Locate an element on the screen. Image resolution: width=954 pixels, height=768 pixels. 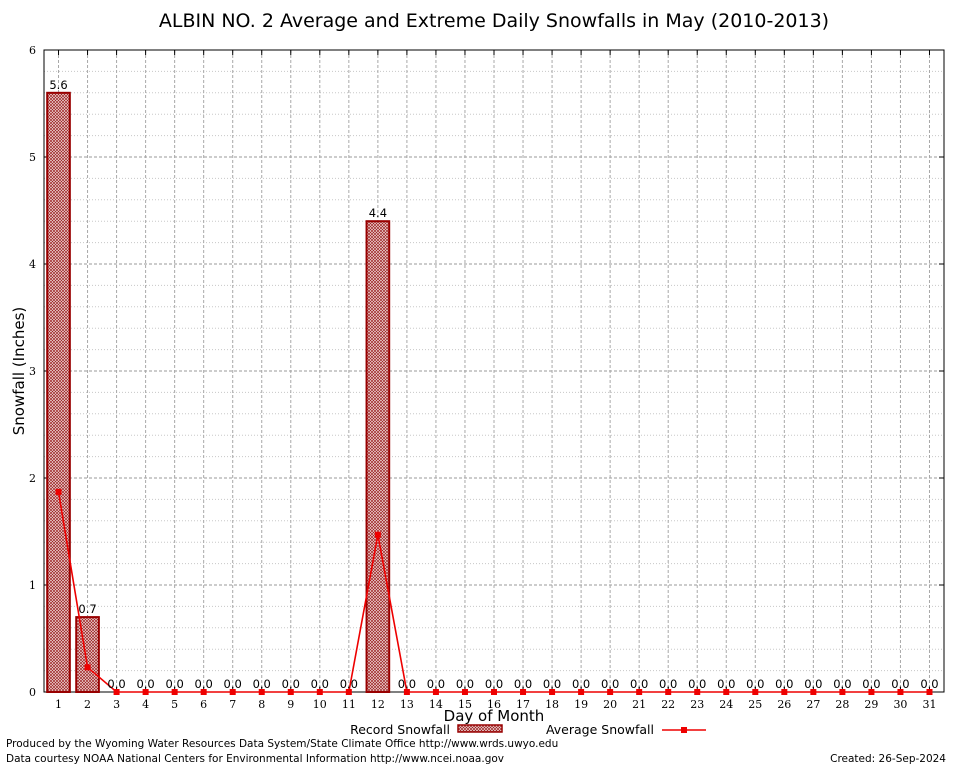
x-axis-label: Day of Month is located at coordinates (494, 716).